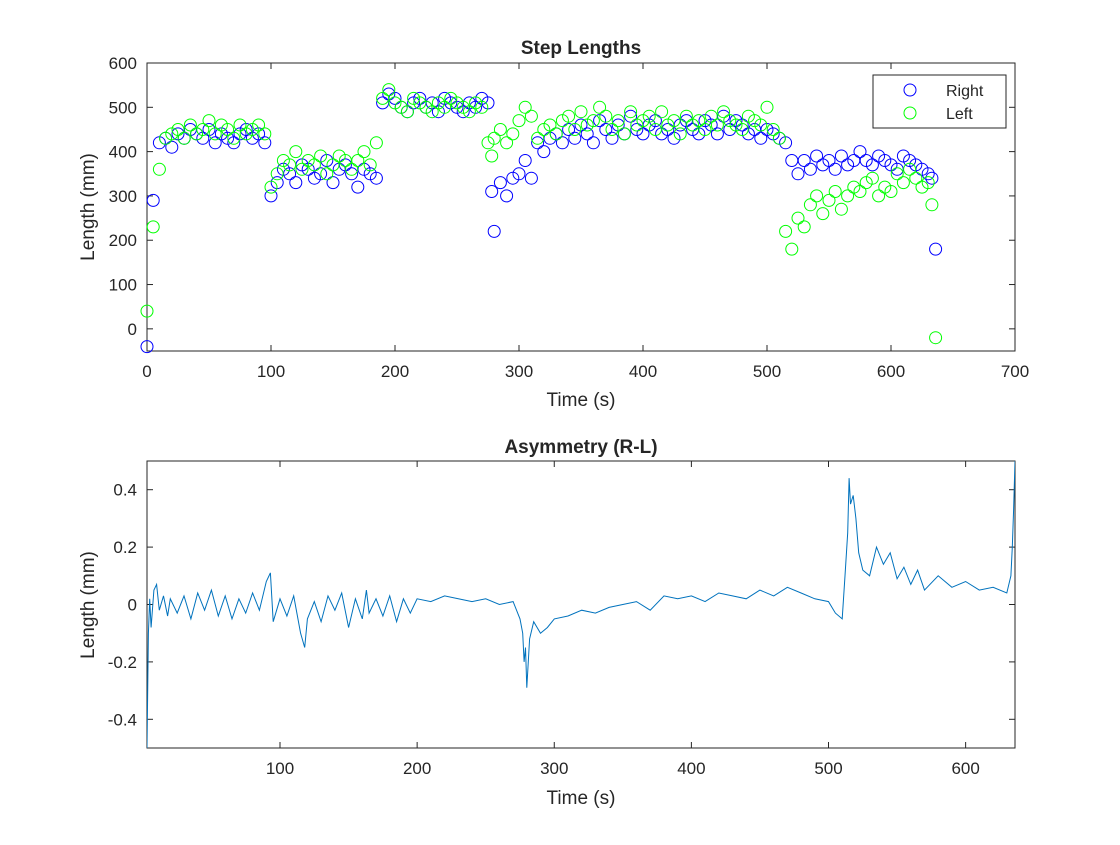 The width and height of the screenshot is (1120, 845). Describe the element at coordinates (271, 371) in the screenshot. I see `step-lengths-x-tick-label: 100` at that location.